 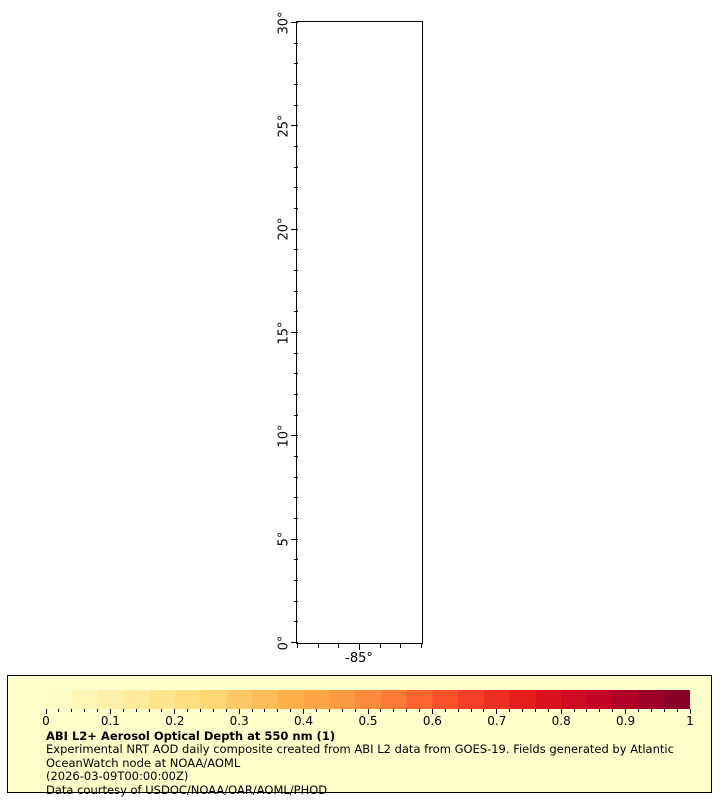 What do you see at coordinates (304, 721) in the screenshot?
I see `colorbar-tick-label: 0.4` at bounding box center [304, 721].